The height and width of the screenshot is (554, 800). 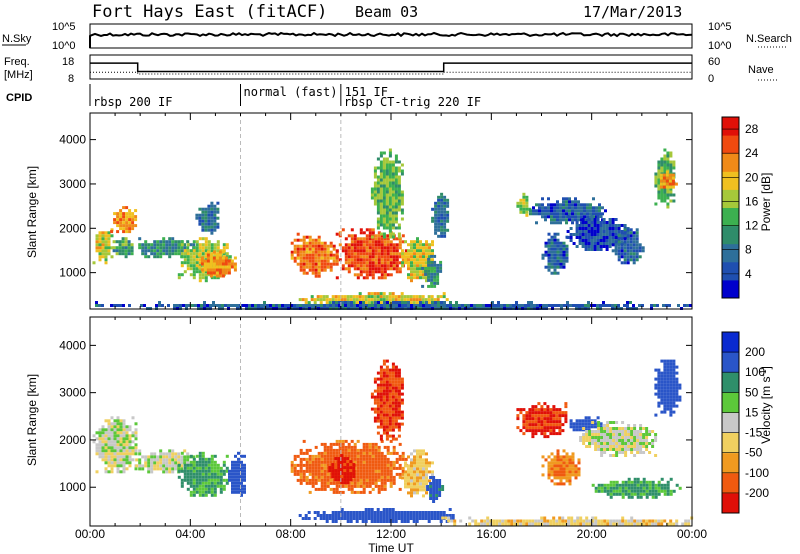 I want to click on y-tick-label: 4000, so click(x=72, y=345).